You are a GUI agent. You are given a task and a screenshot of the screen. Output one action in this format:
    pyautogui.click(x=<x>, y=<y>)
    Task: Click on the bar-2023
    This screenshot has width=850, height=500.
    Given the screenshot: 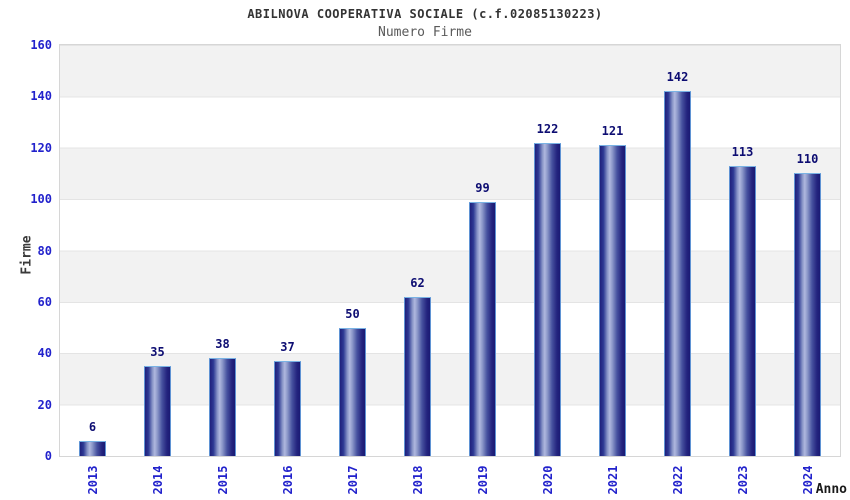 What is the action you would take?
    pyautogui.click(x=742, y=311)
    